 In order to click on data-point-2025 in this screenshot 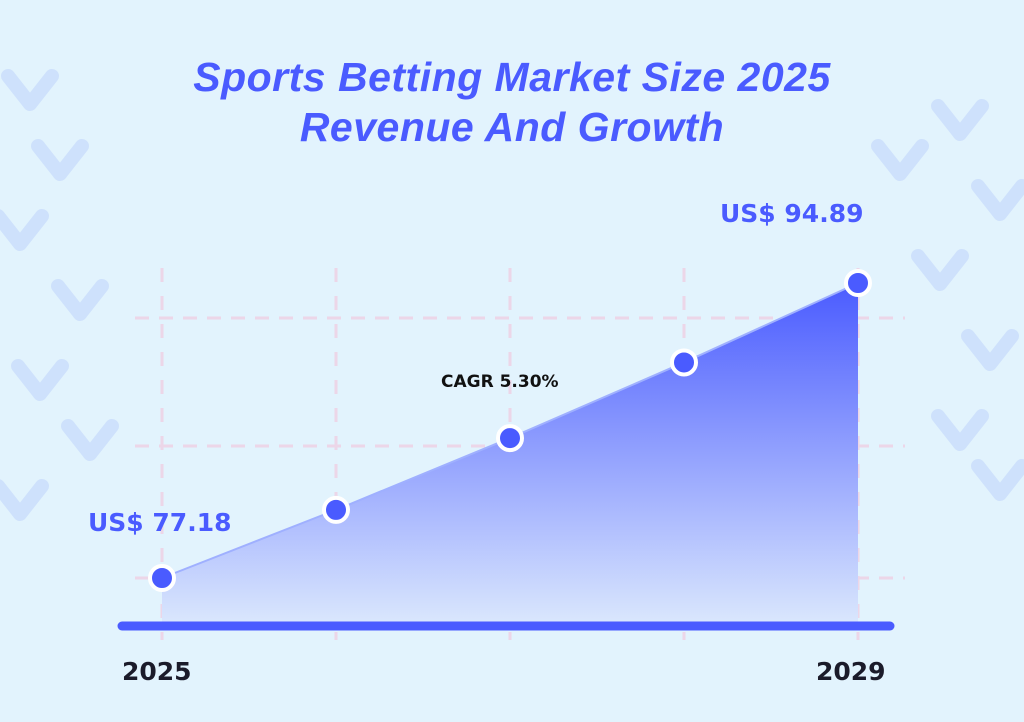, I will do `click(162, 578)`.